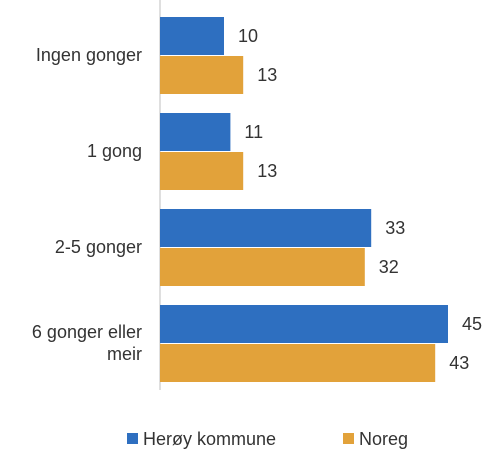 Image resolution: width=489 pixels, height=451 pixels. What do you see at coordinates (86, 343) in the screenshot?
I see `category-label: 6 gonger eller meir` at bounding box center [86, 343].